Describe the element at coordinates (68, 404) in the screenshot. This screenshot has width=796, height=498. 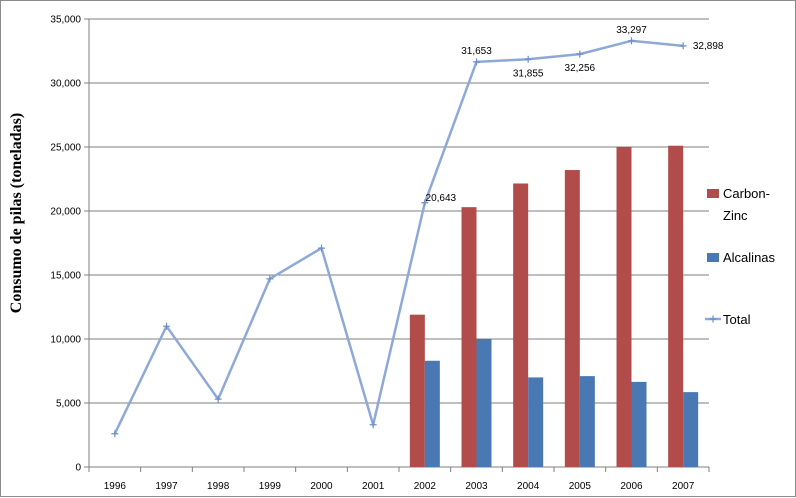
I see `y-tick-label: 5,000` at that location.